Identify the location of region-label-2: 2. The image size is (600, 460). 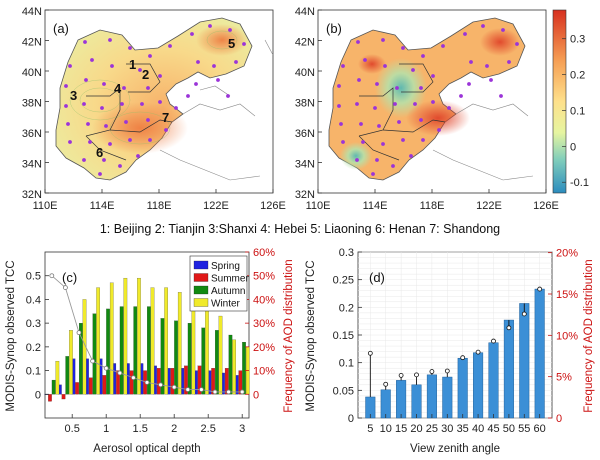
(145, 74).